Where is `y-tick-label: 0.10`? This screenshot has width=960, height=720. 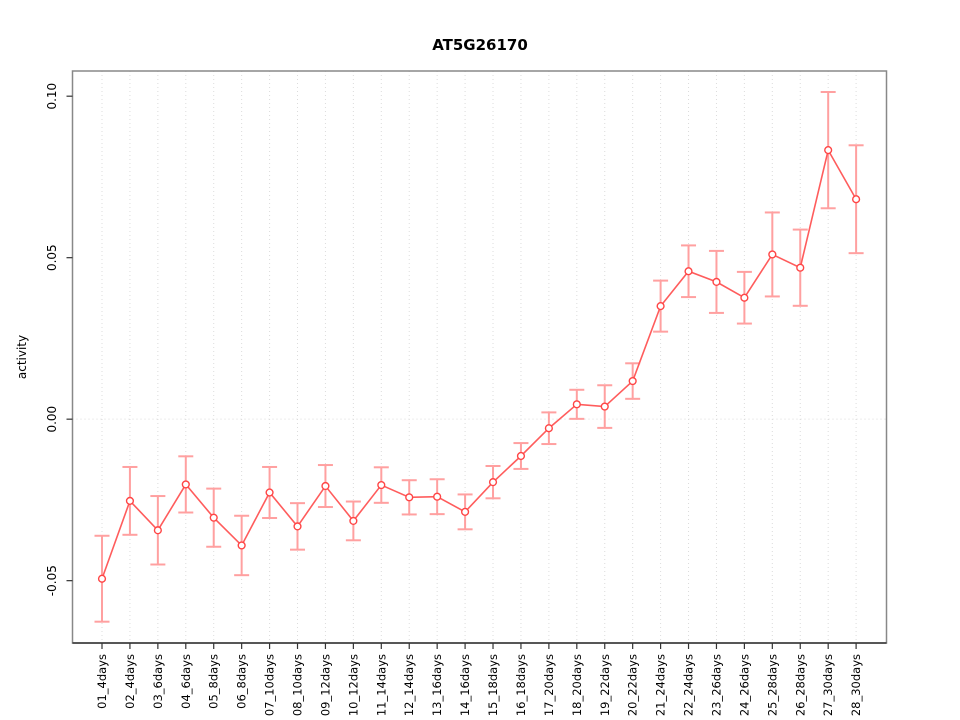
y-tick-label: 0.10 is located at coordinates (52, 96).